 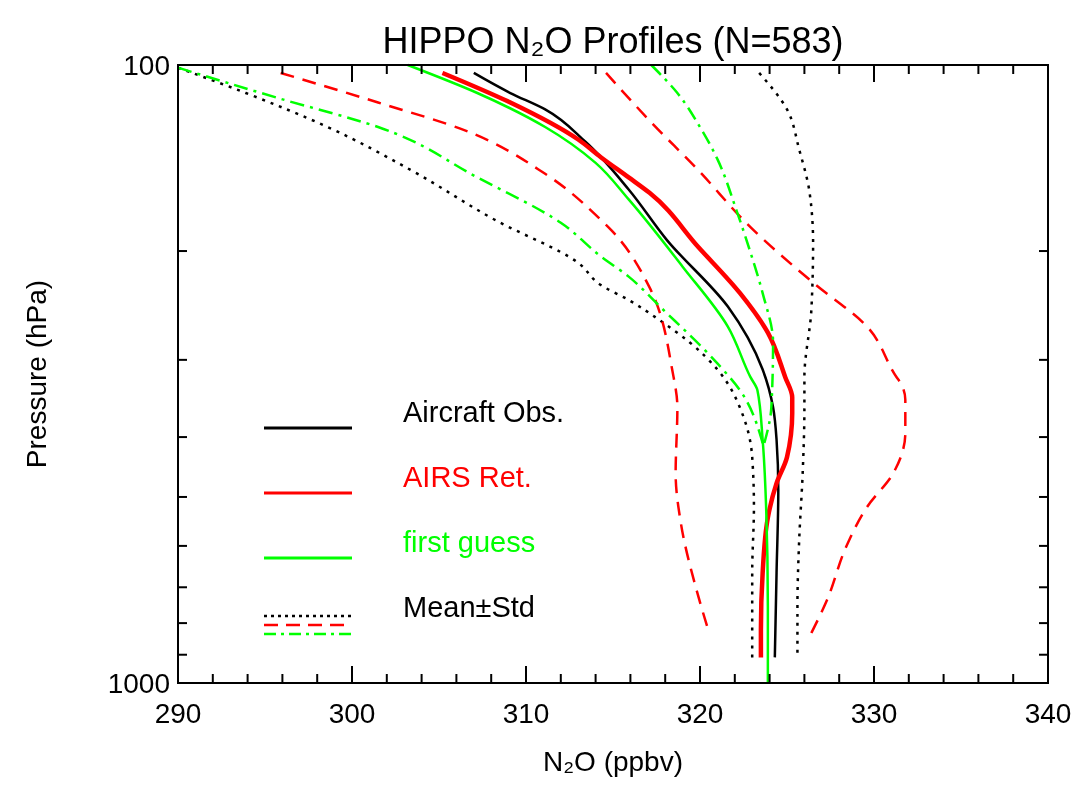 I want to click on legend-label: Aircraft Obs., so click(x=484, y=412).